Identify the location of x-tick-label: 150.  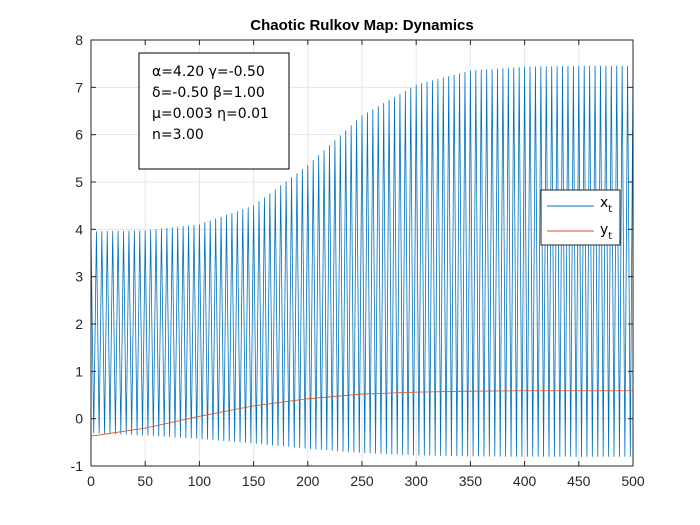
(254, 481).